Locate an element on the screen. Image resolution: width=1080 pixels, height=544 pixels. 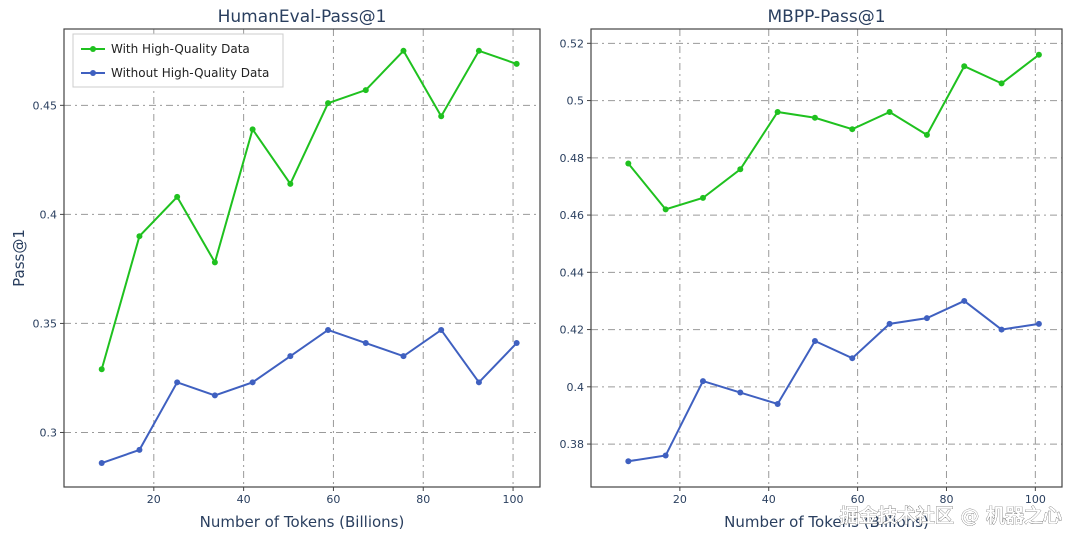
legend-box is located at coordinates (178, 60).